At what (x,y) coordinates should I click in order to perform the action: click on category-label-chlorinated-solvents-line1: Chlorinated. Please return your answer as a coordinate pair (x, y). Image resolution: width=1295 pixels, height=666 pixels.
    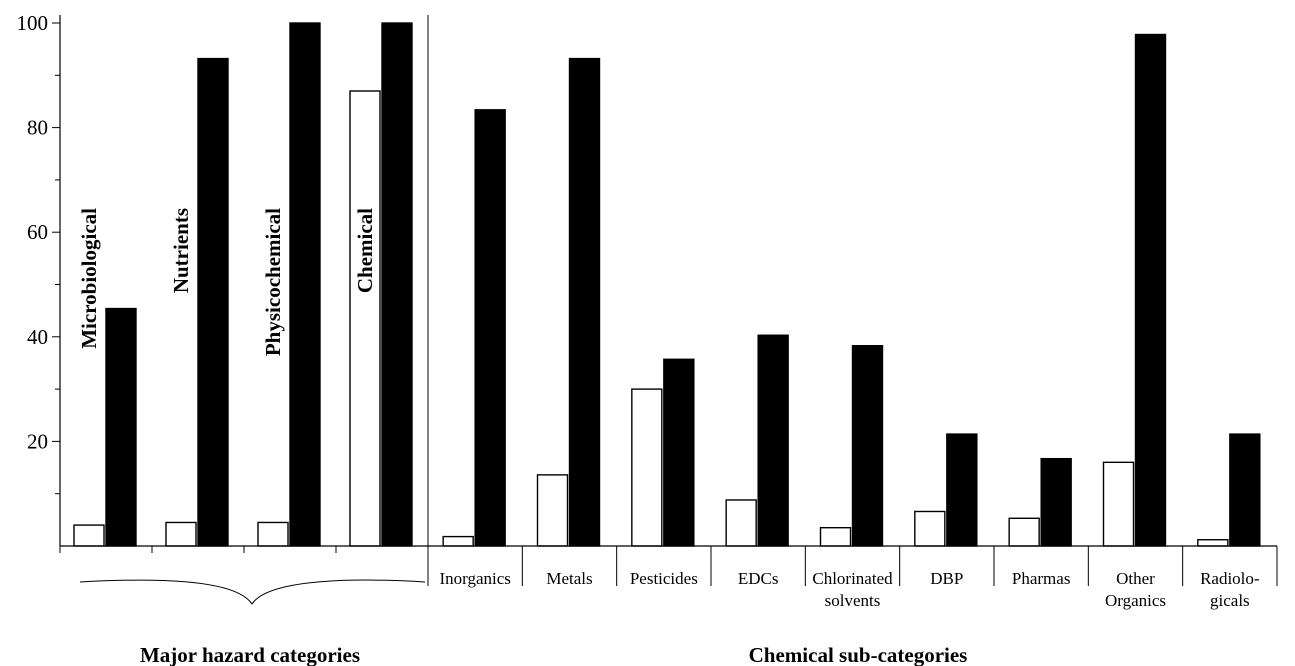
    Looking at the image, I should click on (852, 578).